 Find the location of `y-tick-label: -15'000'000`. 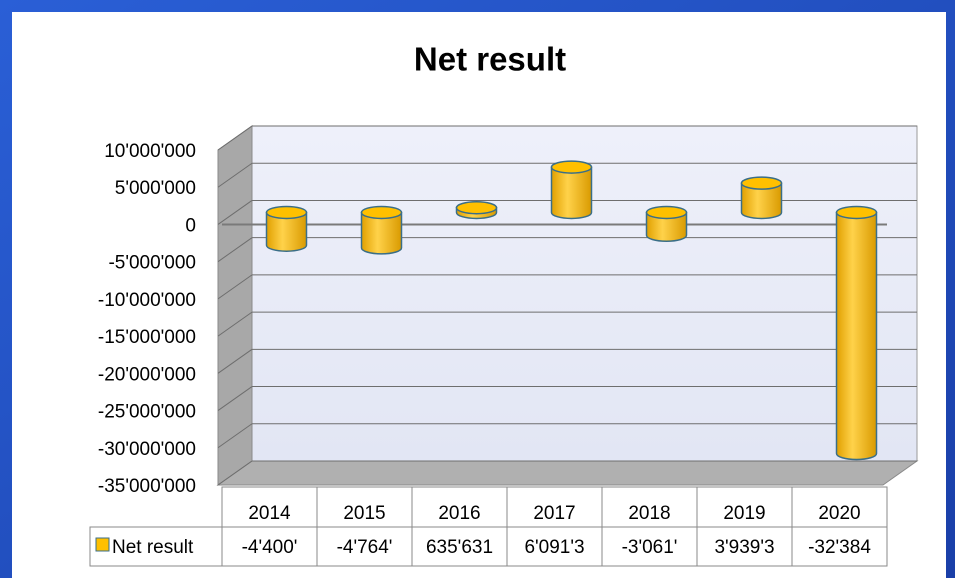

y-tick-label: -15'000'000 is located at coordinates (147, 337).